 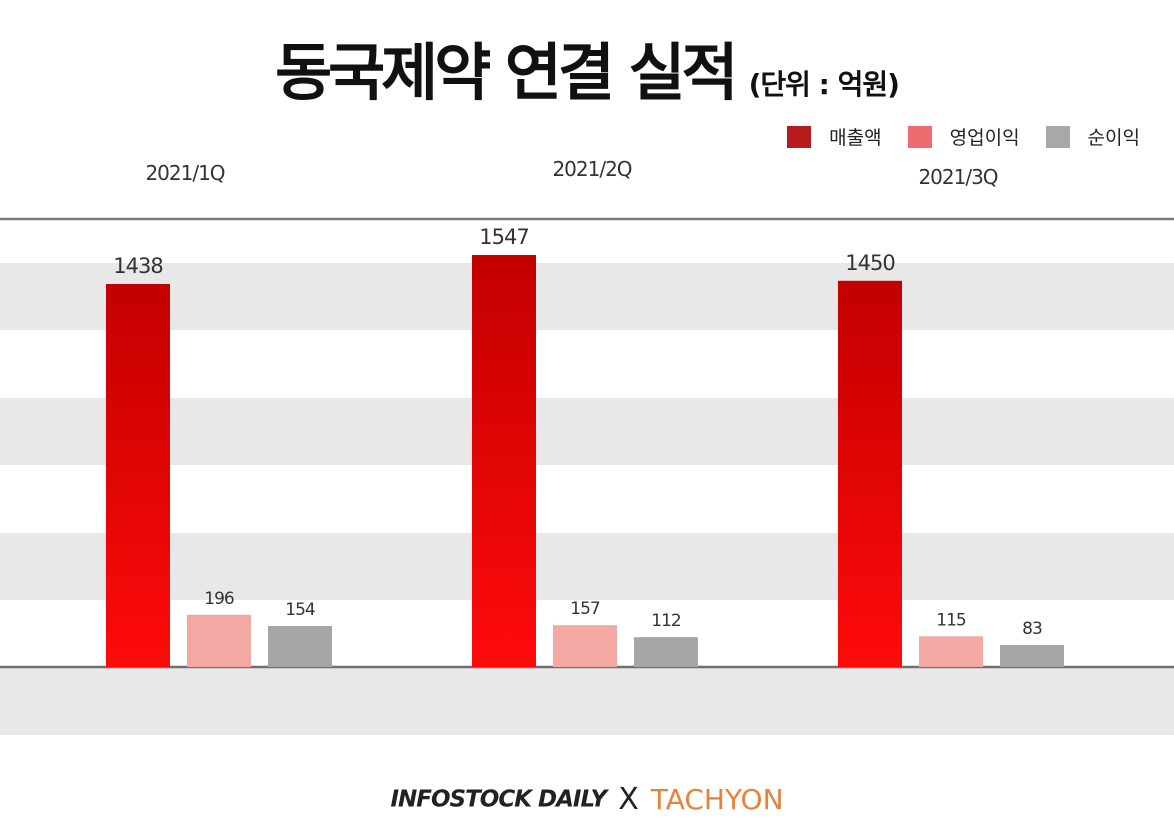 I want to click on legend-swatch-net-profit, so click(x=1057, y=136).